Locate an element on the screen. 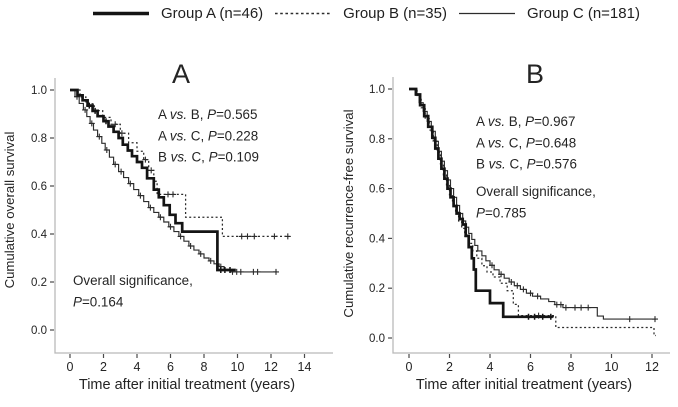 The image size is (678, 407). comparison-annotation: A vs. B, P=0.967 is located at coordinates (525, 121).